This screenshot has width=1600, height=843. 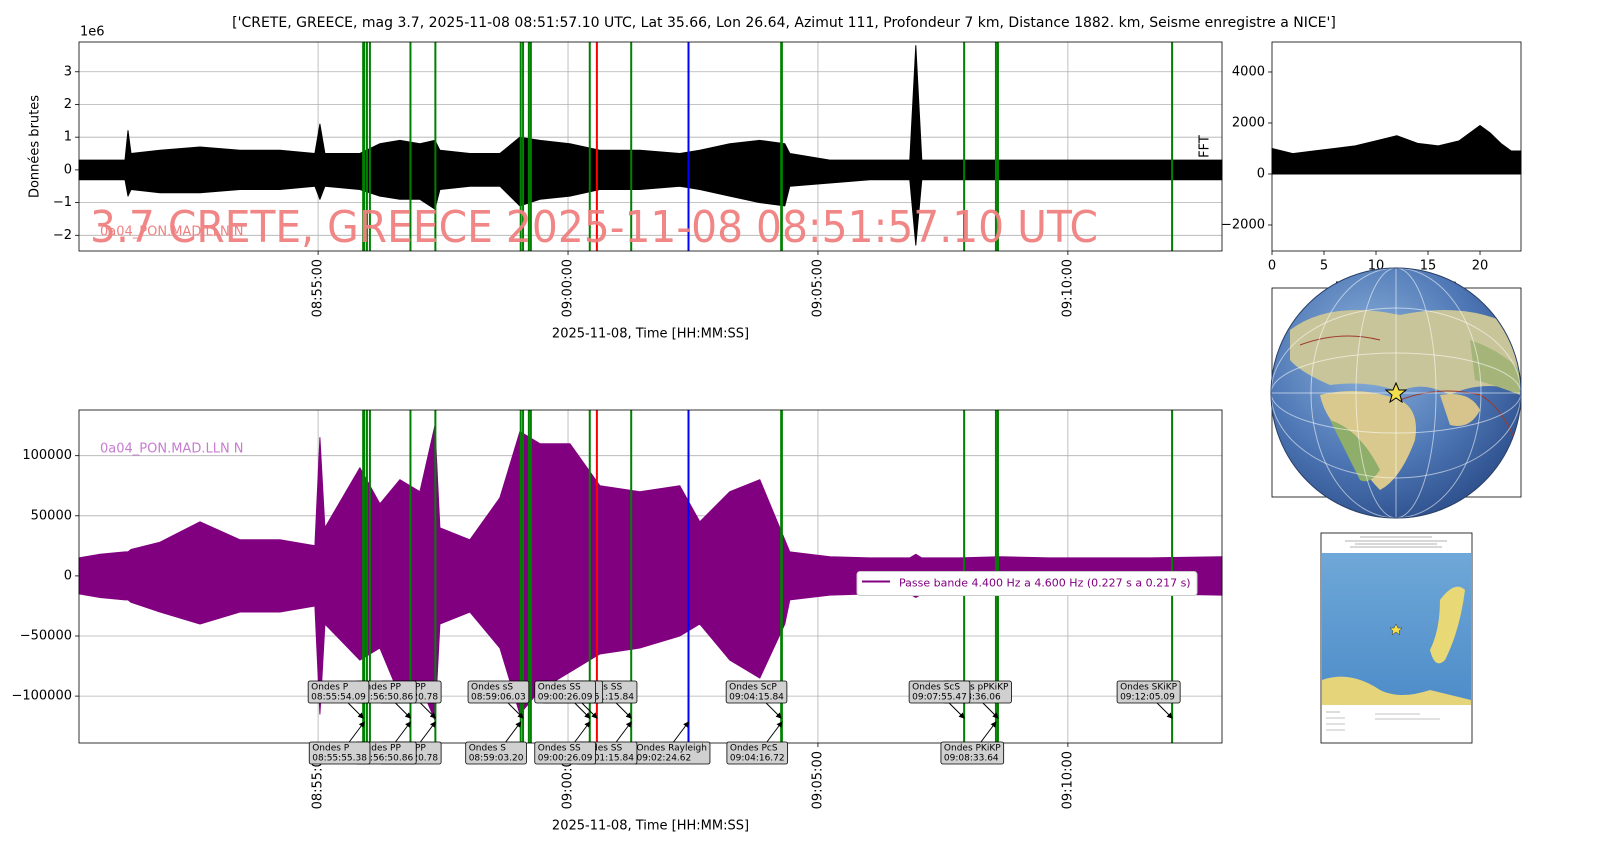 I want to click on land, so click(x=1396, y=393).